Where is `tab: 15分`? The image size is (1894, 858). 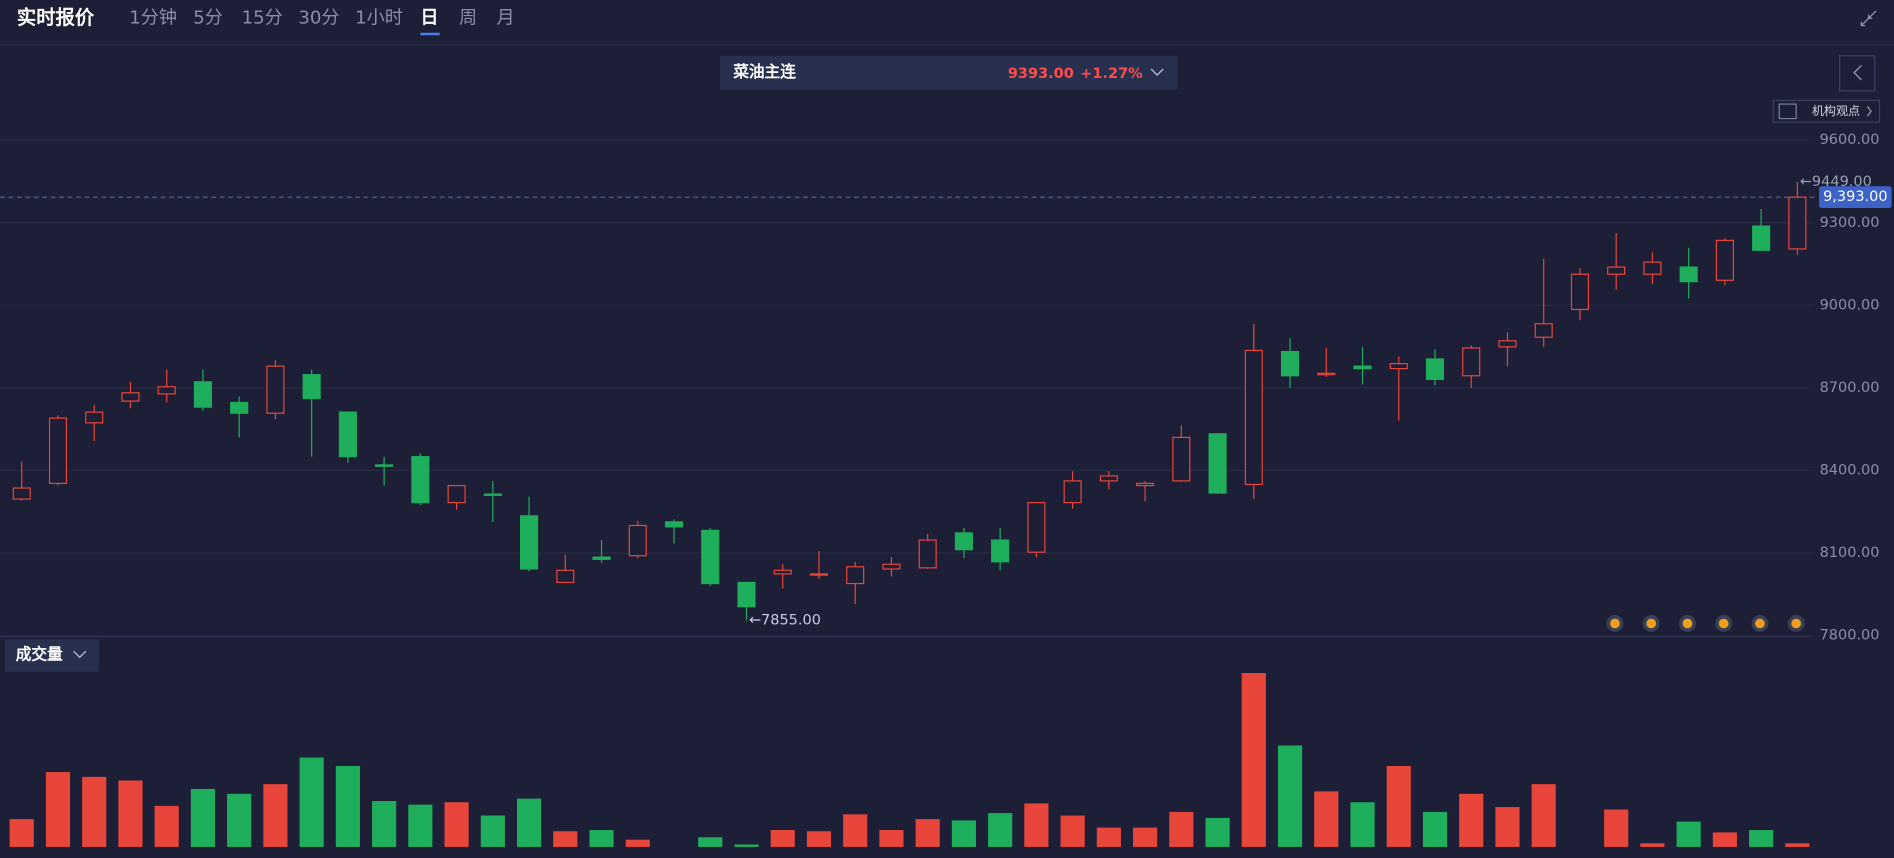
tab: 15分 is located at coordinates (262, 17).